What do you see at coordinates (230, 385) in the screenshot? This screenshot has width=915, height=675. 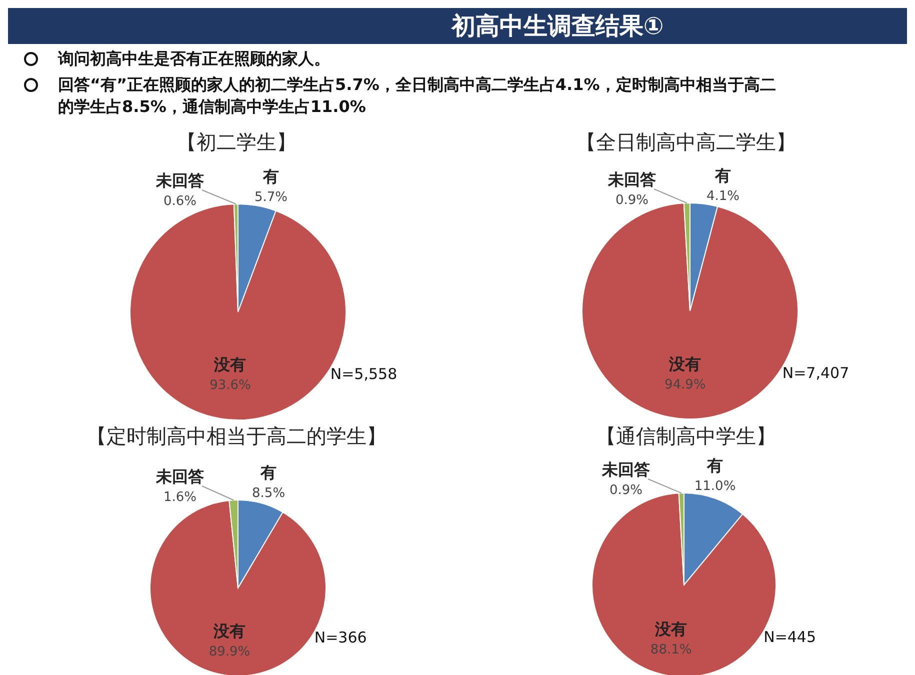 I see `data-label: 93.6%` at bounding box center [230, 385].